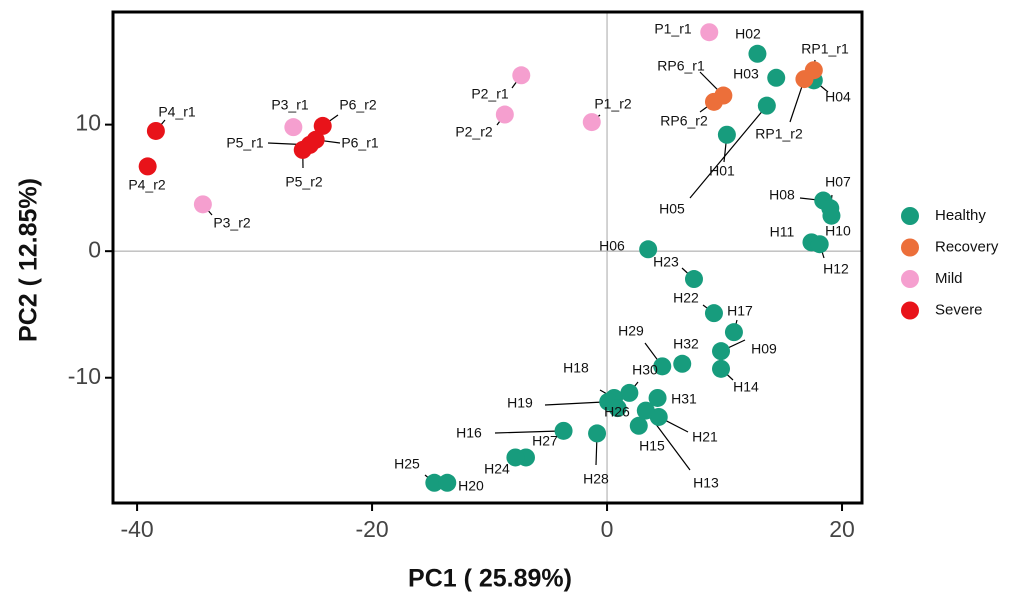  I want to click on point-label: P1_r2, so click(613, 104).